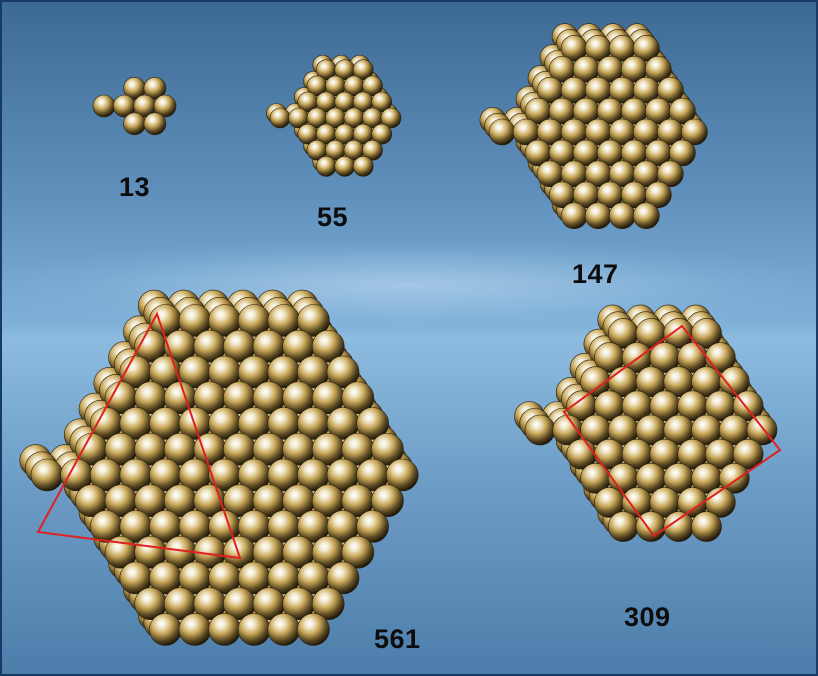 This screenshot has width=818, height=676. I want to click on cluster-147-label: 147, so click(595, 274).